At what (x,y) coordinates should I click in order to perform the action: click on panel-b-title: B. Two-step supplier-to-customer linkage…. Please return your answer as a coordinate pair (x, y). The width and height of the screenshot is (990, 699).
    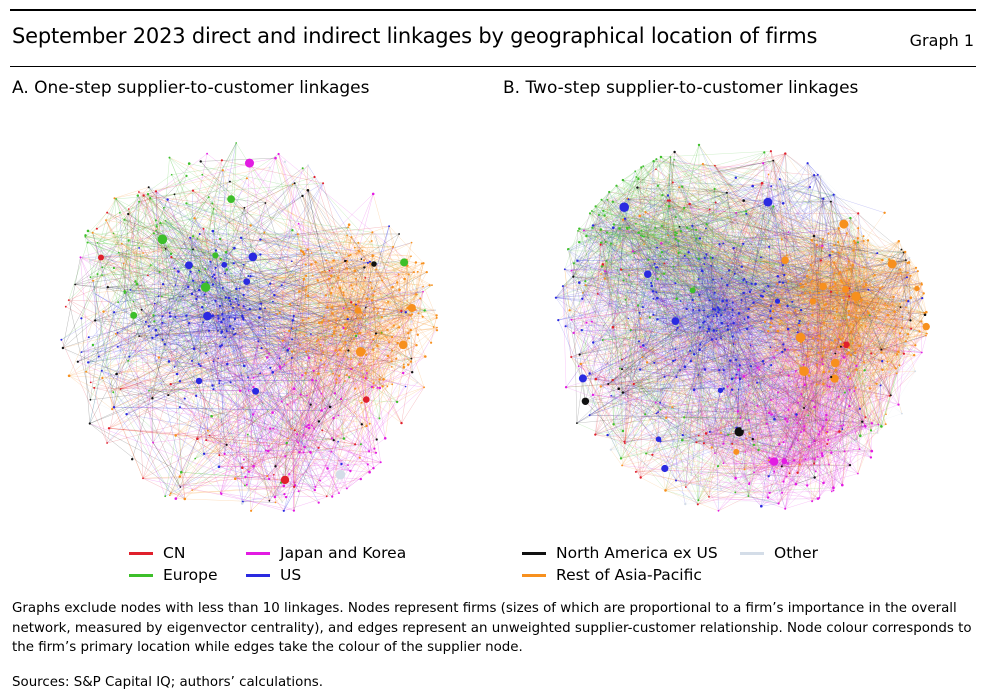
    Looking at the image, I should click on (681, 88).